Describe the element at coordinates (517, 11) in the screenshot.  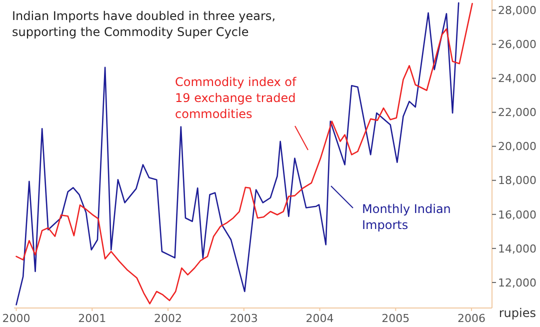
I see `y-tick-label: 28,000` at that location.